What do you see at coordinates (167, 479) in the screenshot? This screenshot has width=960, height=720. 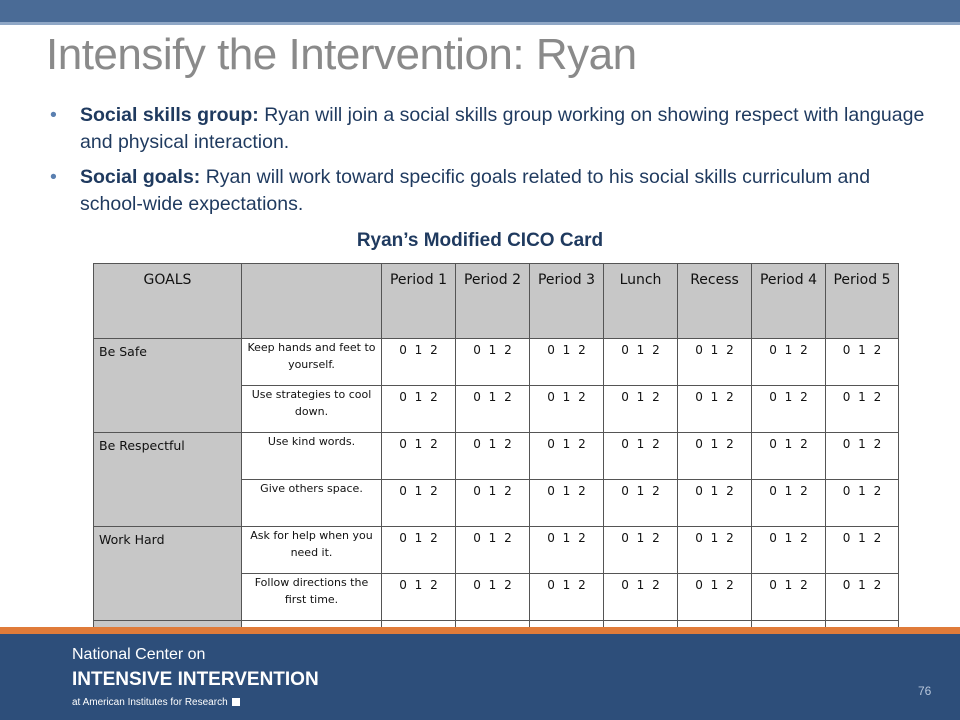 I see `goal-label: Be Respectful` at bounding box center [167, 479].